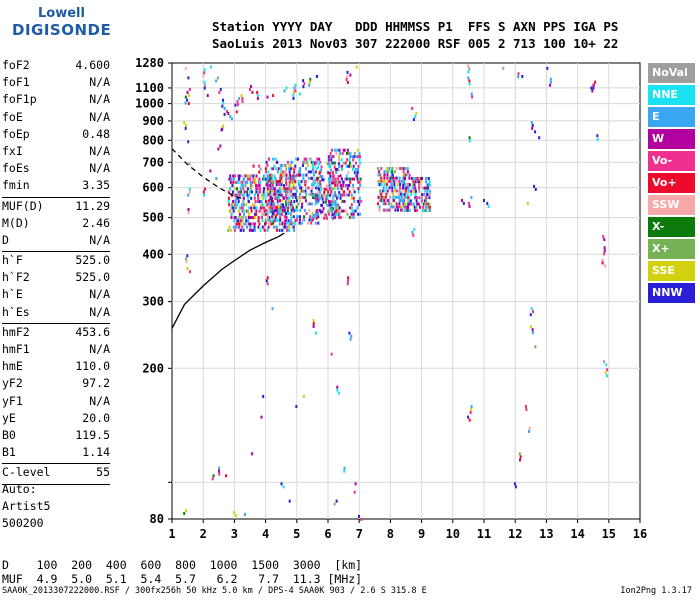  I want to click on param-row: hmE 110.0, so click(56, 367).